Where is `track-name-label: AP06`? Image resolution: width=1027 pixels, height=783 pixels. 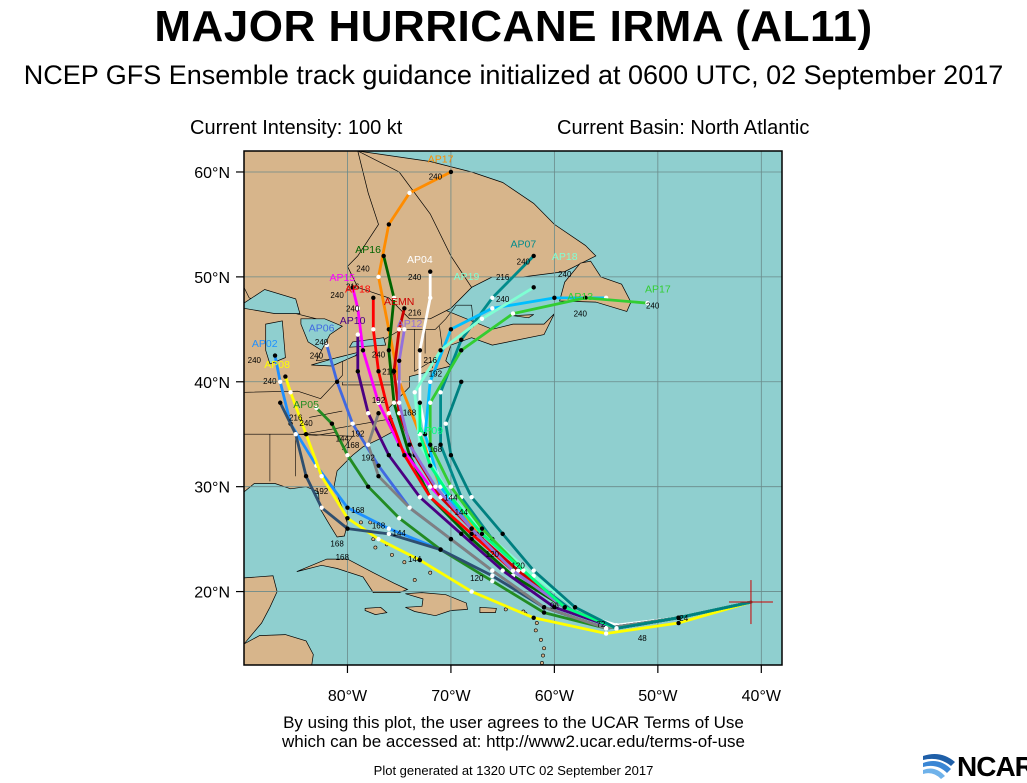 track-name-label: AP06 is located at coordinates (322, 328).